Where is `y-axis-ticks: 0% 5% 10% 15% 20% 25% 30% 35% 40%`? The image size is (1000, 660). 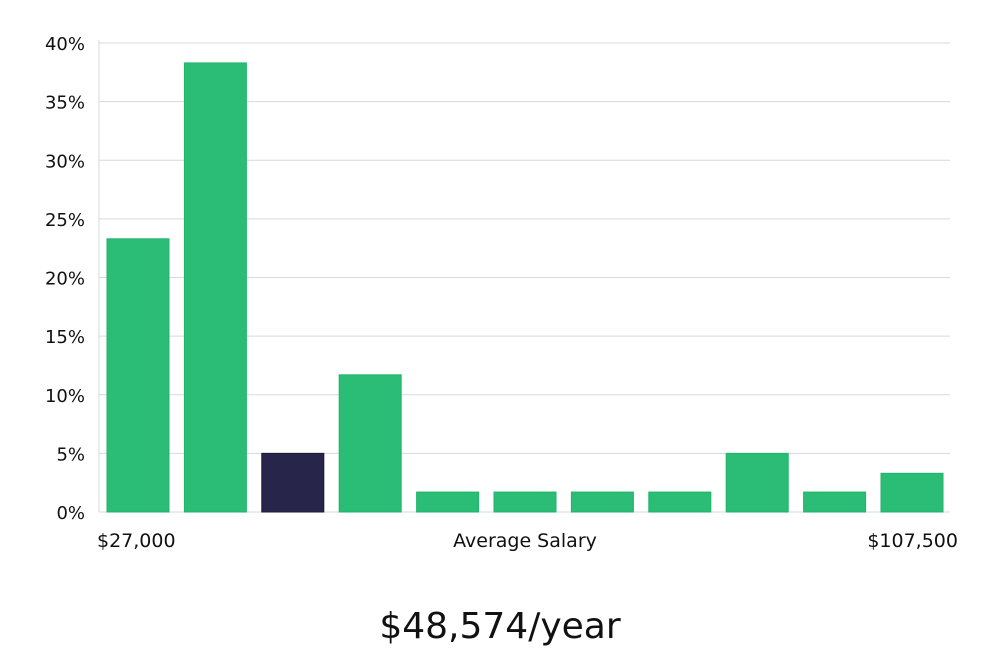
y-axis-ticks: 0% 5% 10% 15% 20% 25% 30% 35% 40% is located at coordinates (65, 279).